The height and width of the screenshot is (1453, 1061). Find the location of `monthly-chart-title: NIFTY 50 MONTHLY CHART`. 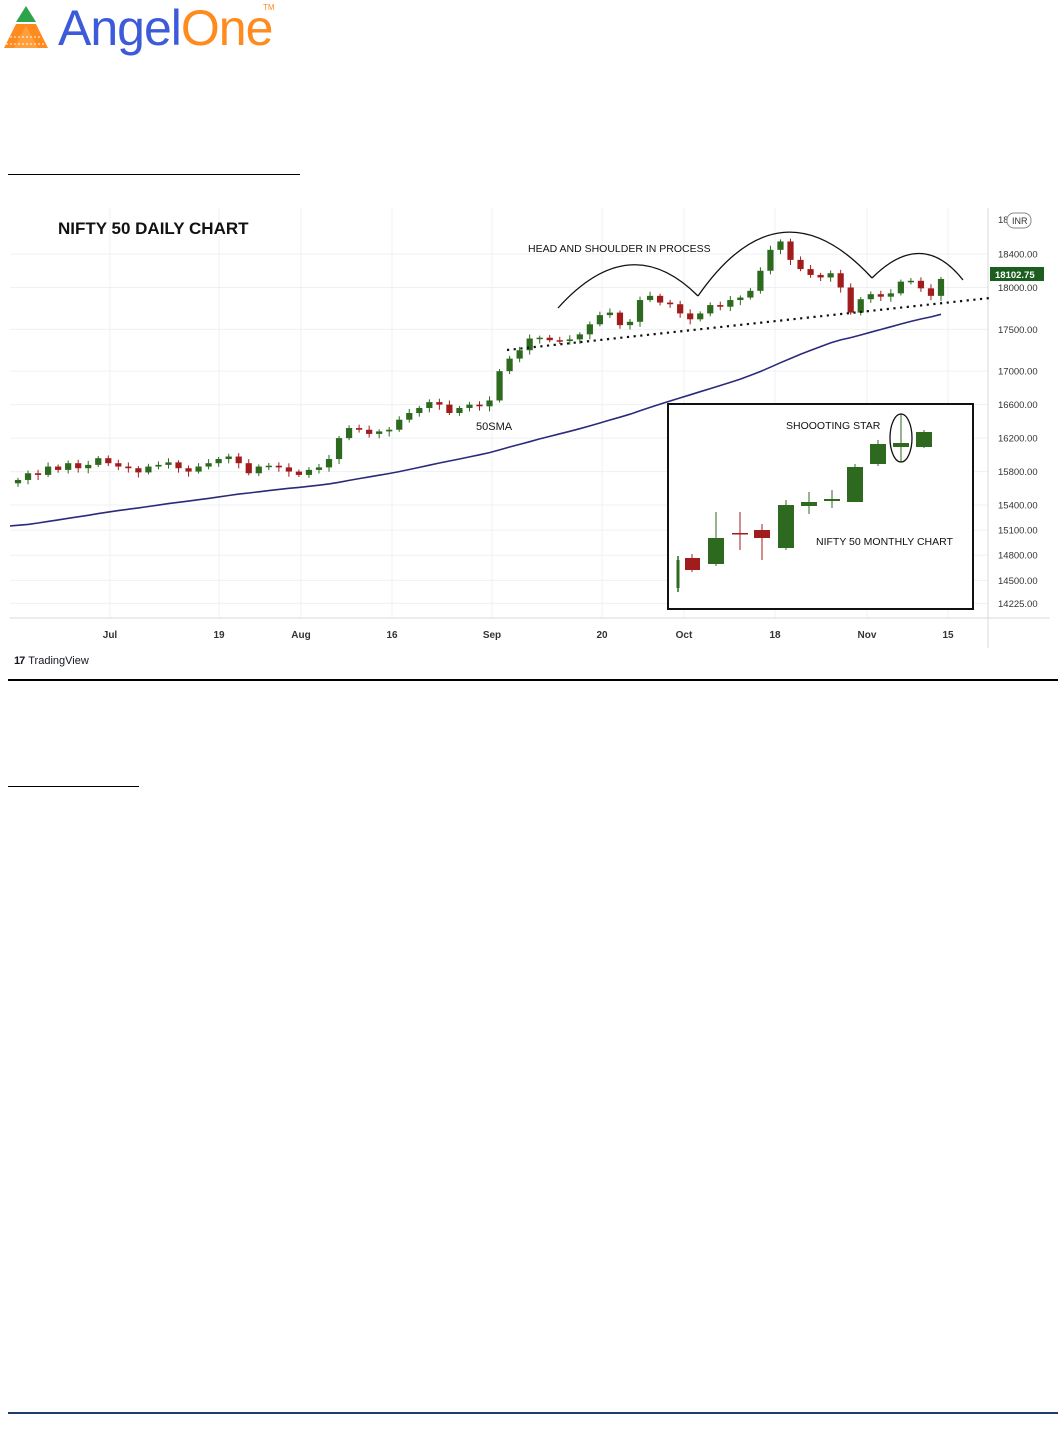

monthly-chart-title: NIFTY 50 MONTHLY CHART is located at coordinates (885, 542).